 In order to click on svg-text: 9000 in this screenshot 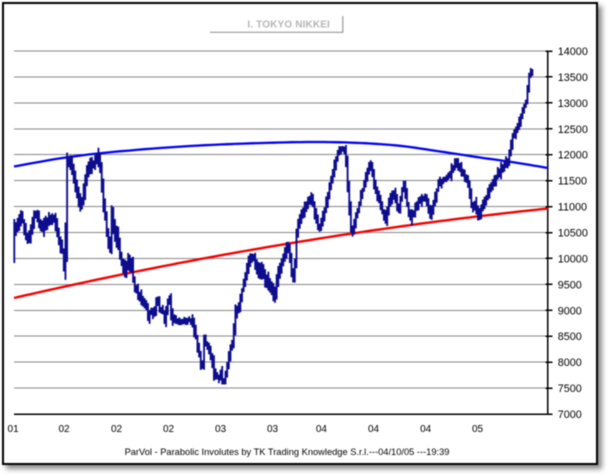, I will do `click(570, 311)`.